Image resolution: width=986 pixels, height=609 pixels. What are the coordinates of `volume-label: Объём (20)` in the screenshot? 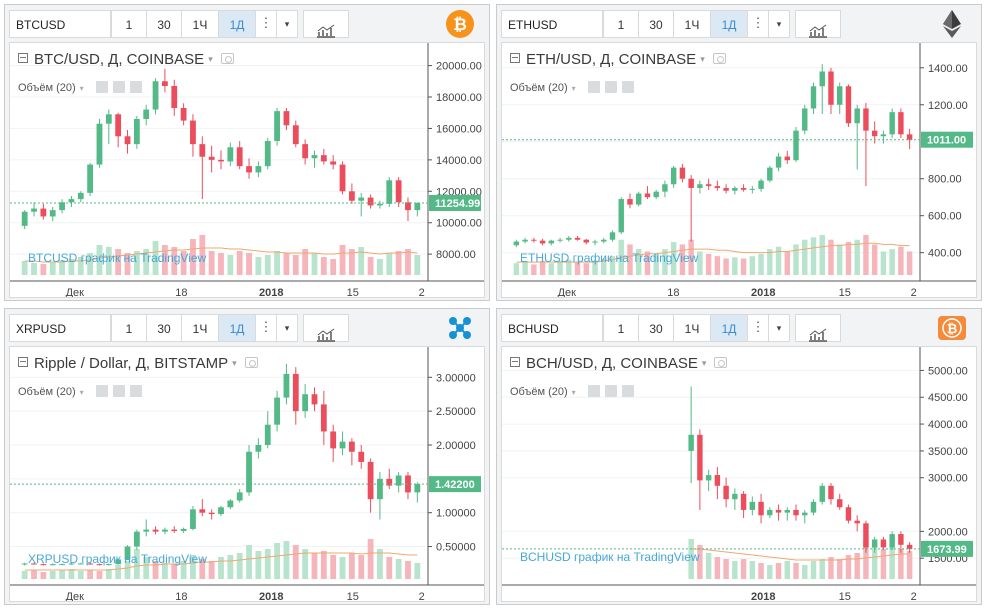 It's located at (47, 88).